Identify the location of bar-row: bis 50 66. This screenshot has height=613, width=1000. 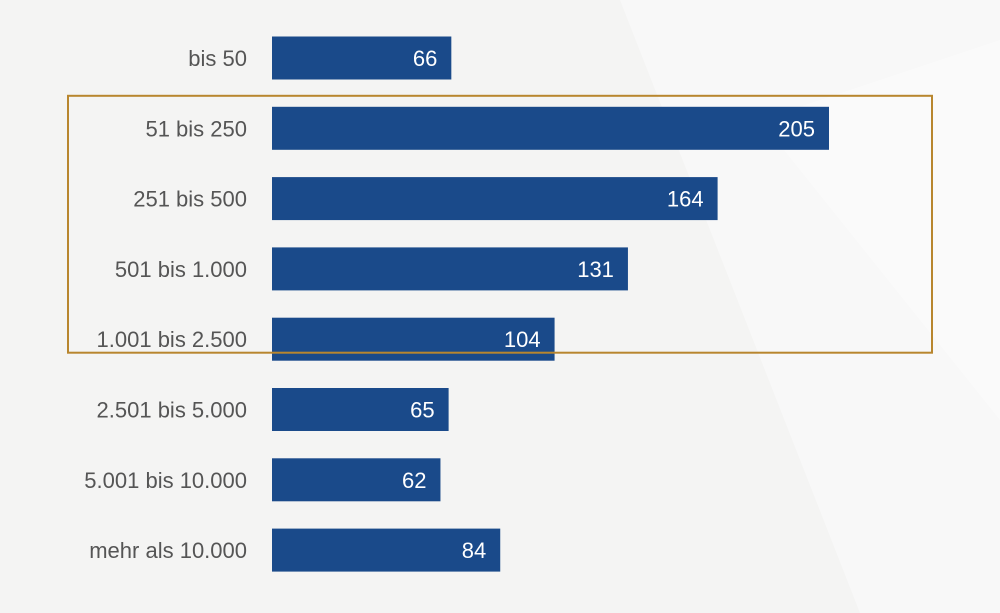
(320, 58).